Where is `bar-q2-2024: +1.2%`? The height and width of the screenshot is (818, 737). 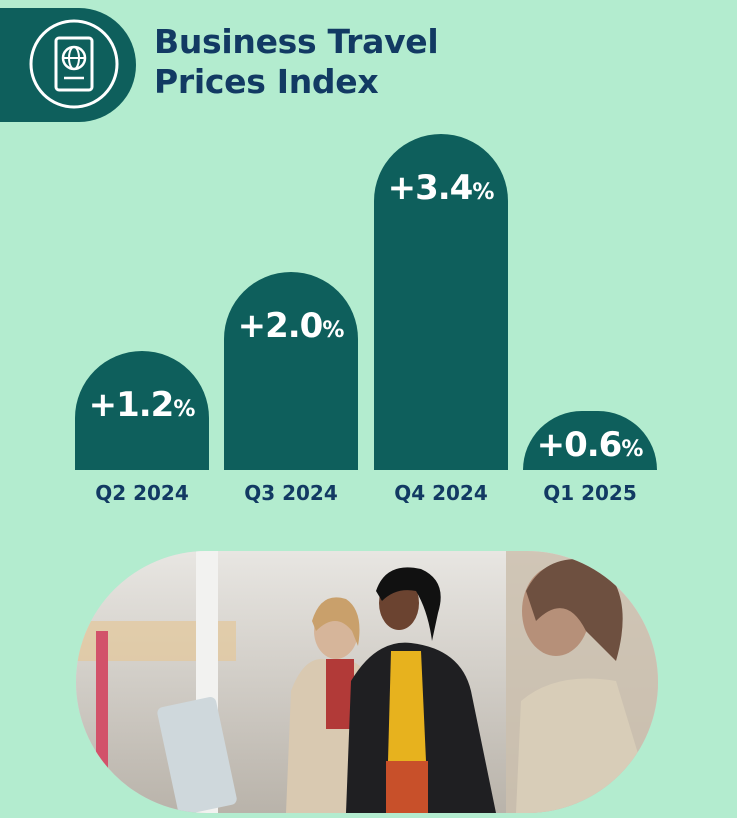
bar-q2-2024: +1.2% is located at coordinates (142, 410).